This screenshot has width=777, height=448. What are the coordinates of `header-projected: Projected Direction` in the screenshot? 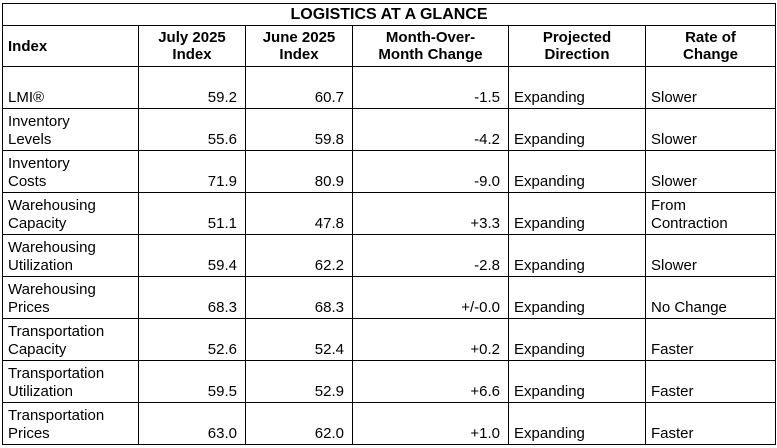 It's located at (577, 46).